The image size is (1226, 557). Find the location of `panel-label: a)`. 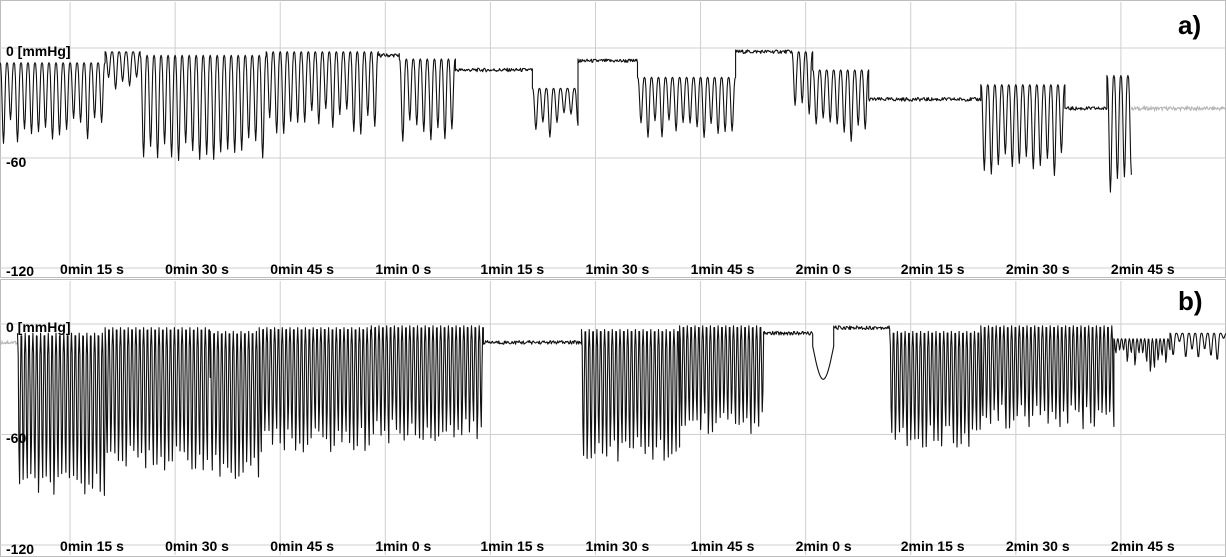

panel-label: a) is located at coordinates (1189, 25).